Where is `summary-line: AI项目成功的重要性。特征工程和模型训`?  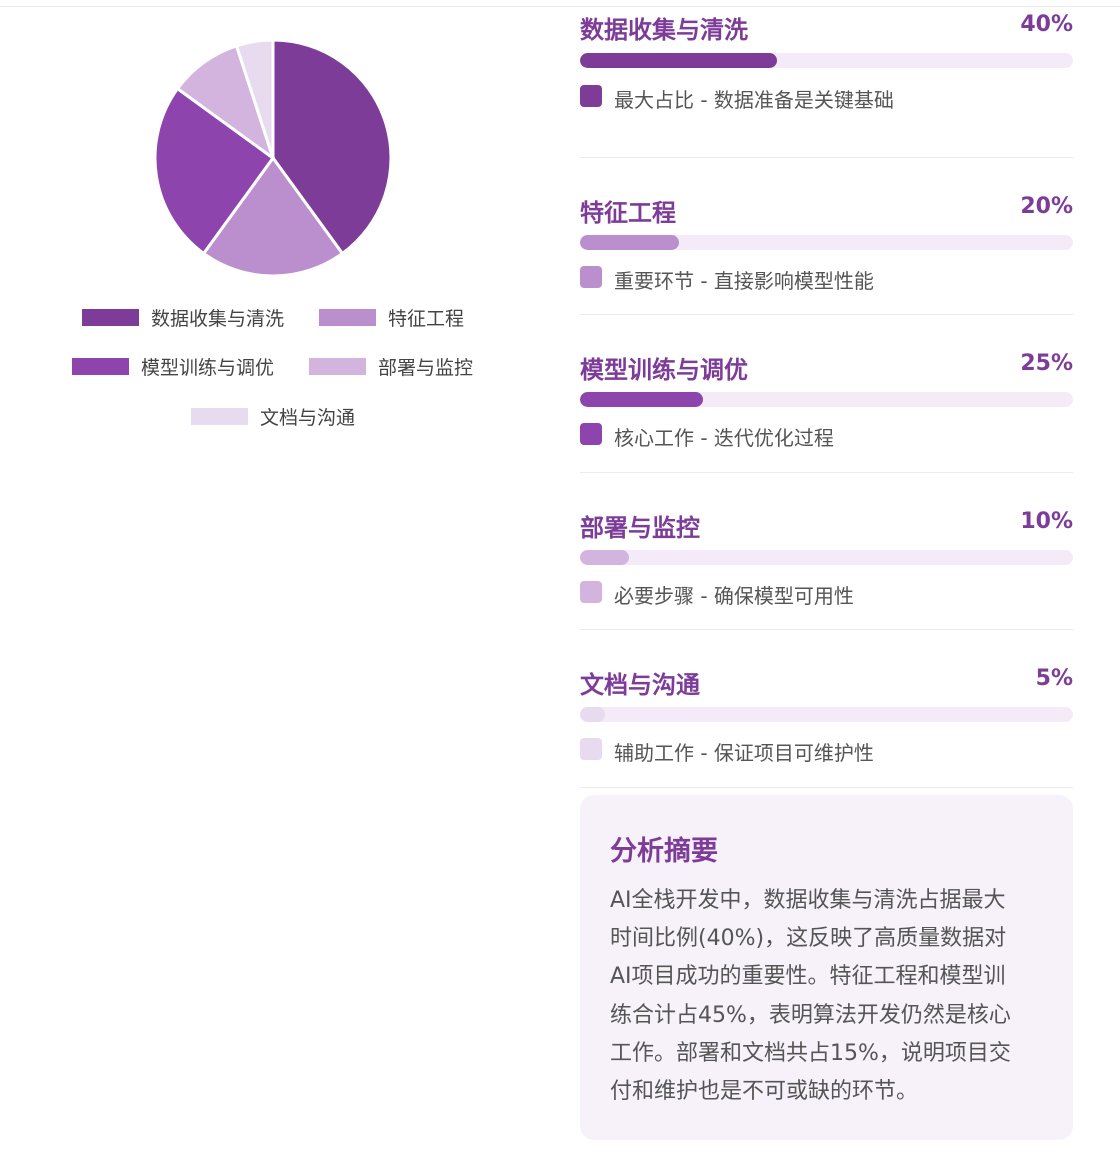 summary-line: AI项目成功的重要性。特征工程和模型训 is located at coordinates (808, 977).